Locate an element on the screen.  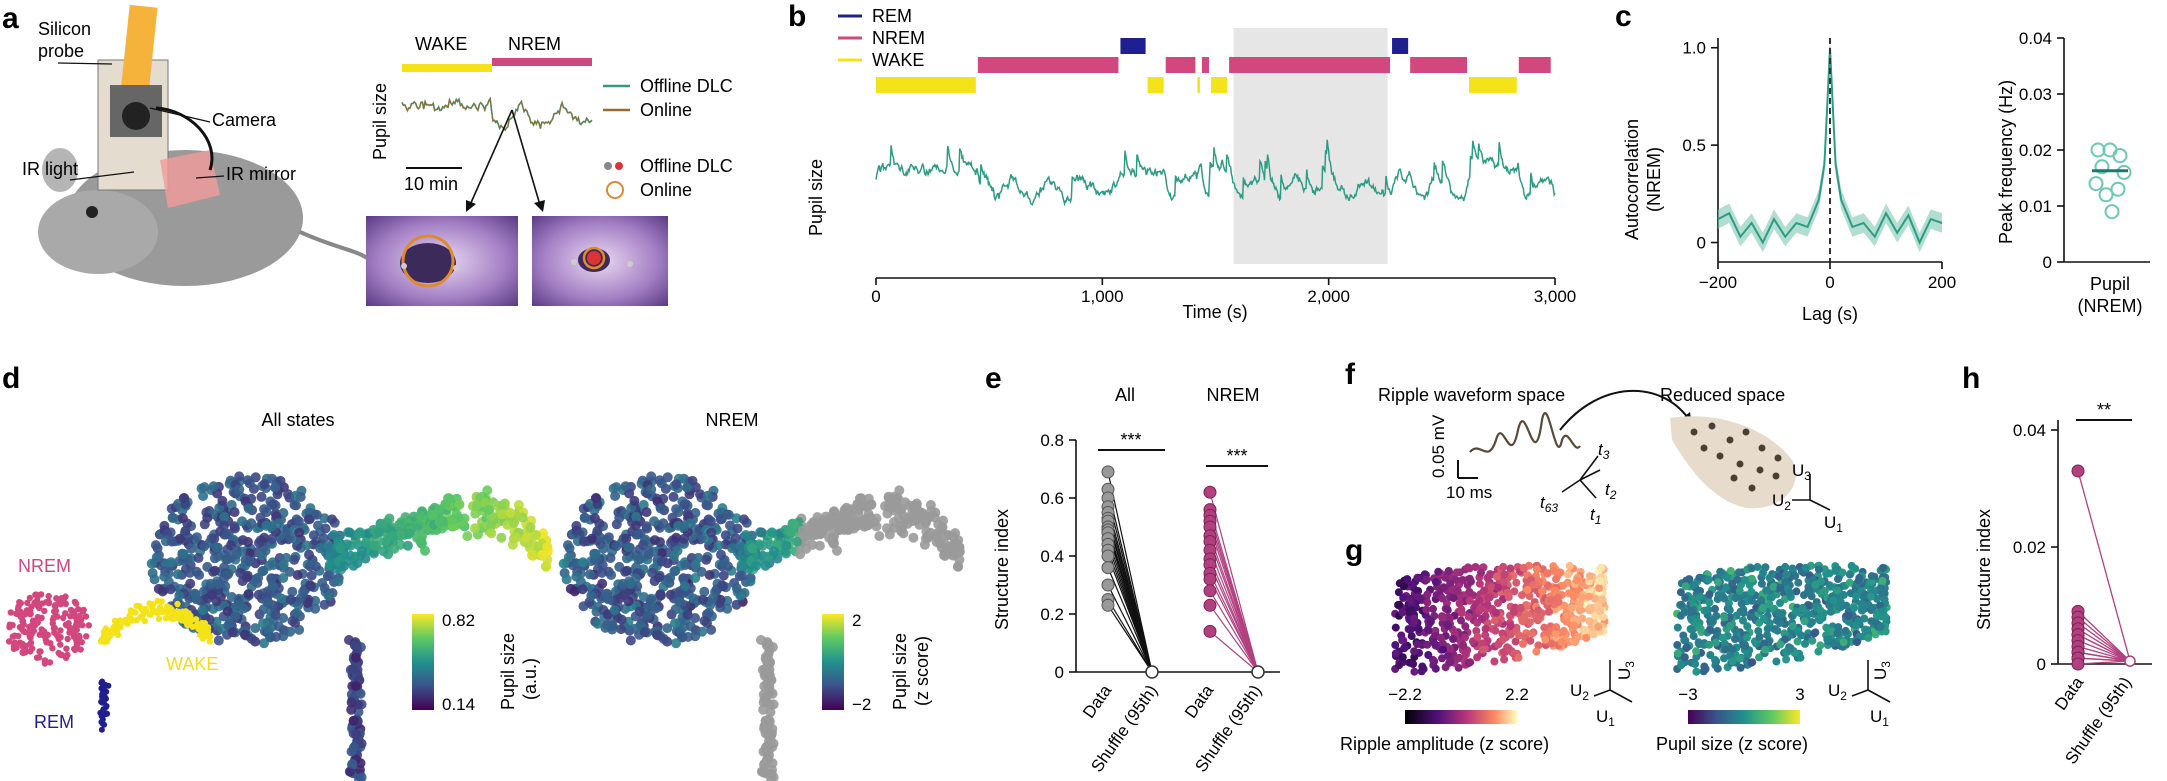
g-cbar1-min: −2.2 is located at coordinates (1405, 694).